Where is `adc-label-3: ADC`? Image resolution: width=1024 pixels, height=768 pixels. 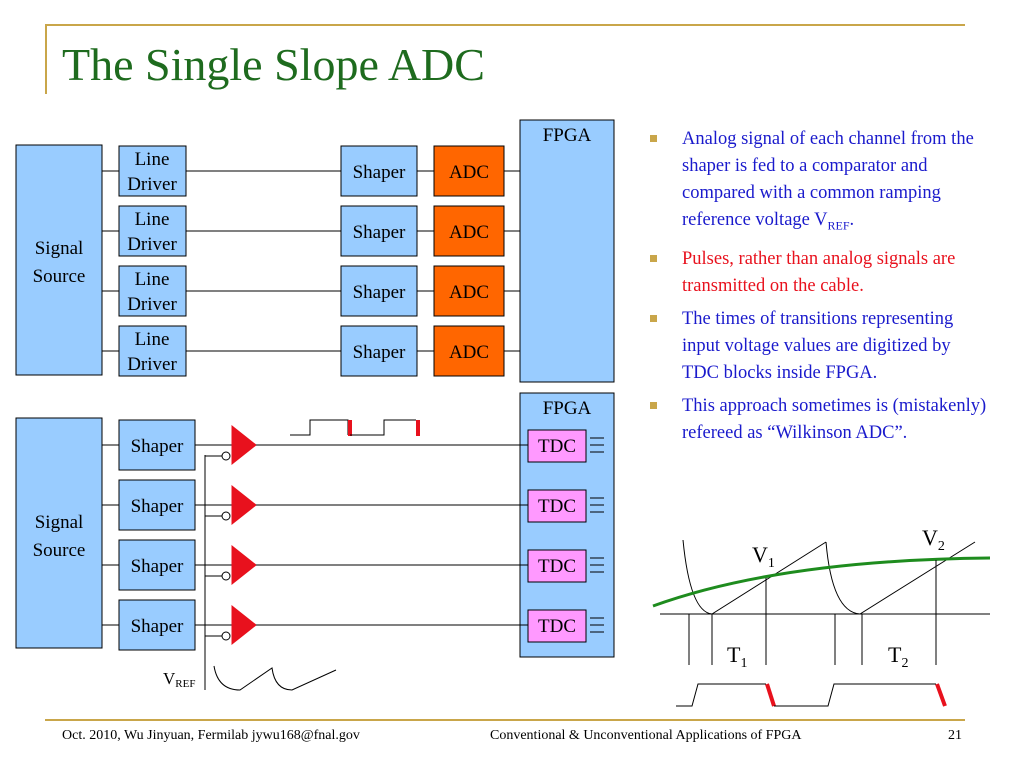 adc-label-3: ADC is located at coordinates (469, 292).